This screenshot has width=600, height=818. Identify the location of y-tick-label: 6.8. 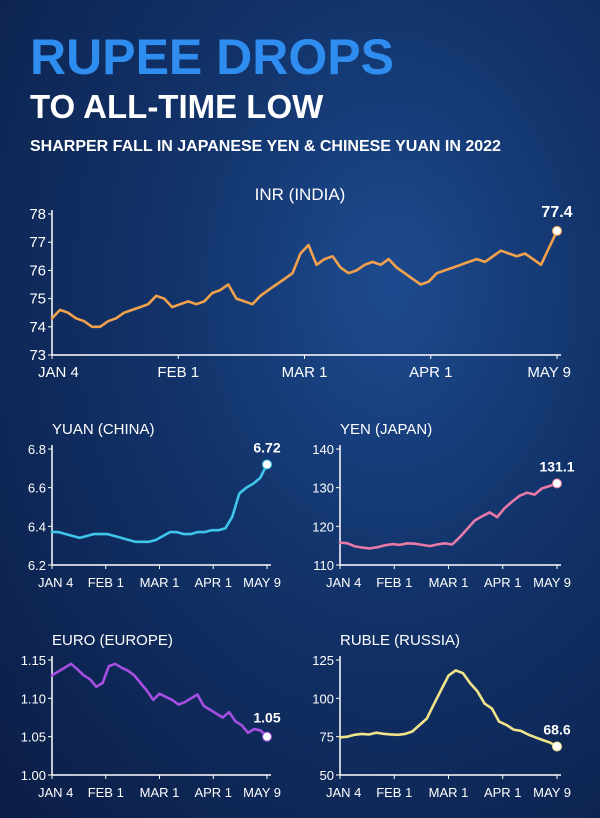
(37, 449).